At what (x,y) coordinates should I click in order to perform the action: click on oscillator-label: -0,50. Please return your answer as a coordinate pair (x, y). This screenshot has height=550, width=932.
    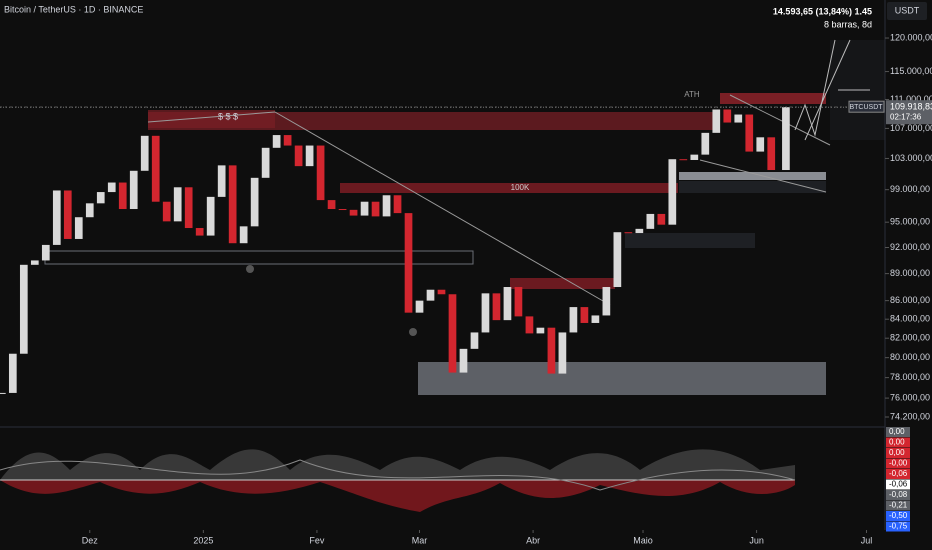
    Looking at the image, I should click on (898, 515).